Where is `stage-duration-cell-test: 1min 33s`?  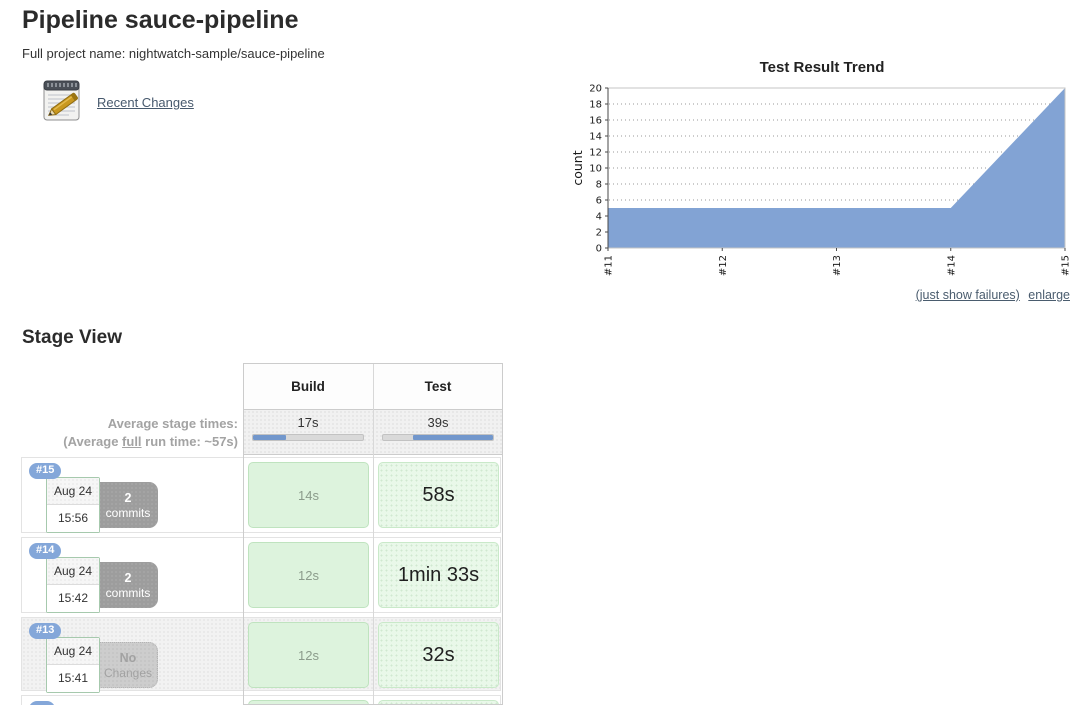
stage-duration-cell-test: 1min 33s is located at coordinates (438, 575).